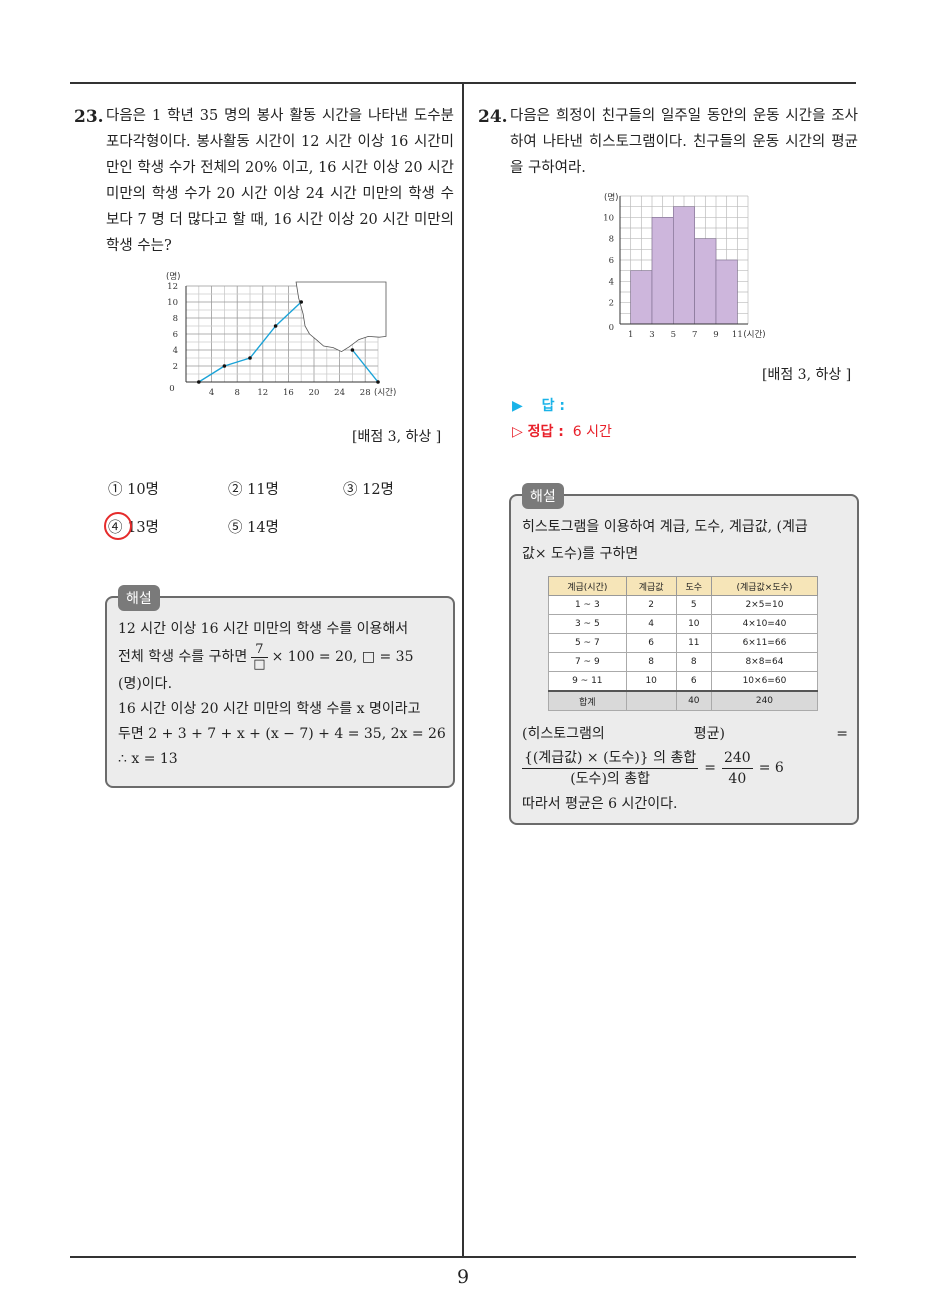  Describe the element at coordinates (737, 778) in the screenshot. I see `formula-den2: 40` at that location.